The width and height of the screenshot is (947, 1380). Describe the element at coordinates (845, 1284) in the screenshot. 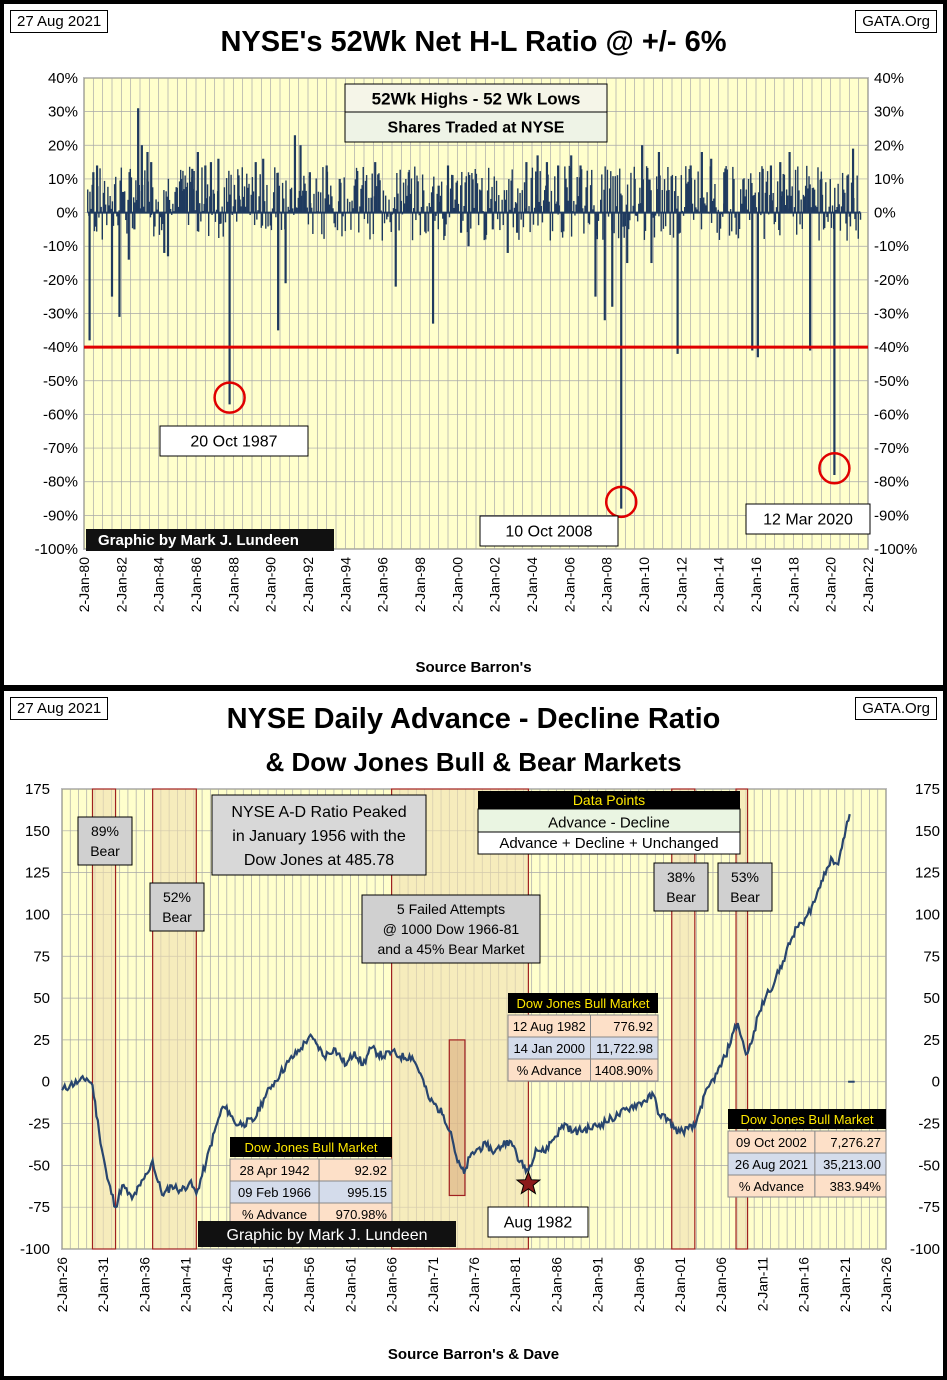

I see `x-tick-label: 2-Jan-21` at that location.